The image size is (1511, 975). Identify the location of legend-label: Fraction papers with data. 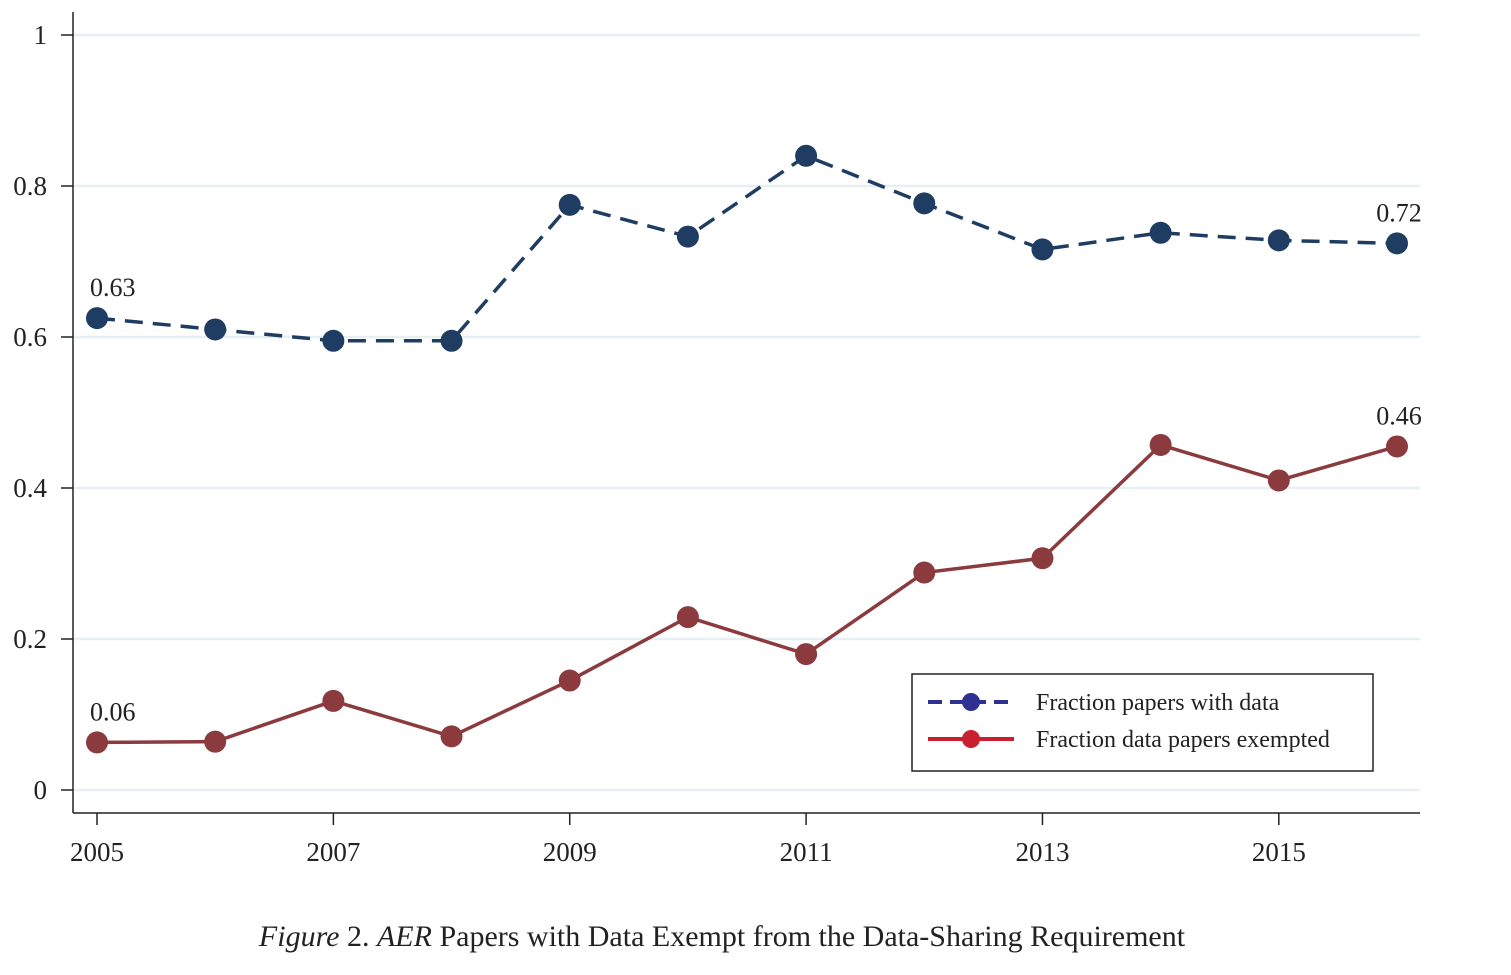
(1158, 703).